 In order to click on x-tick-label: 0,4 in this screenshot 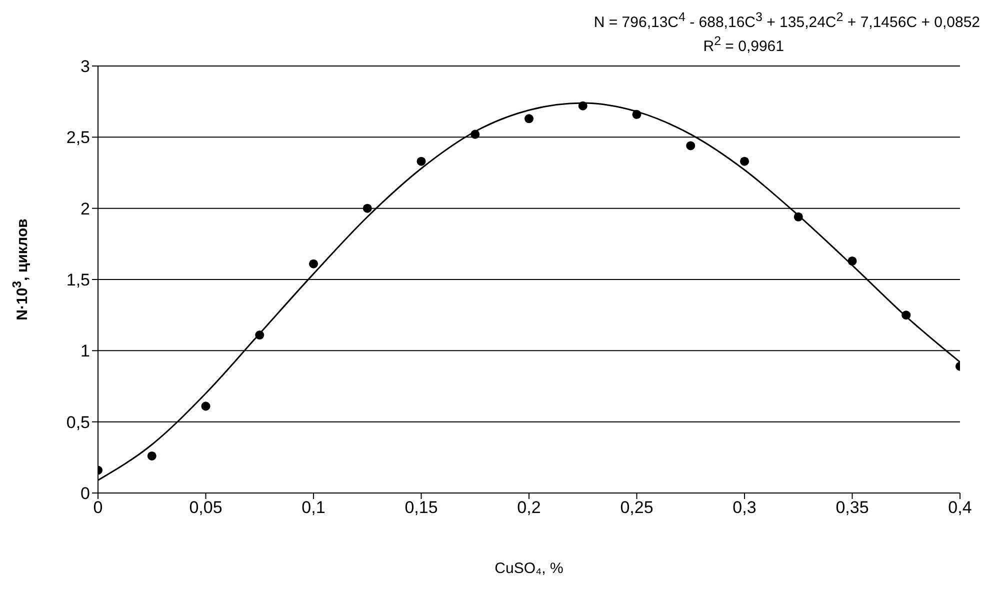, I will do `click(960, 508)`.